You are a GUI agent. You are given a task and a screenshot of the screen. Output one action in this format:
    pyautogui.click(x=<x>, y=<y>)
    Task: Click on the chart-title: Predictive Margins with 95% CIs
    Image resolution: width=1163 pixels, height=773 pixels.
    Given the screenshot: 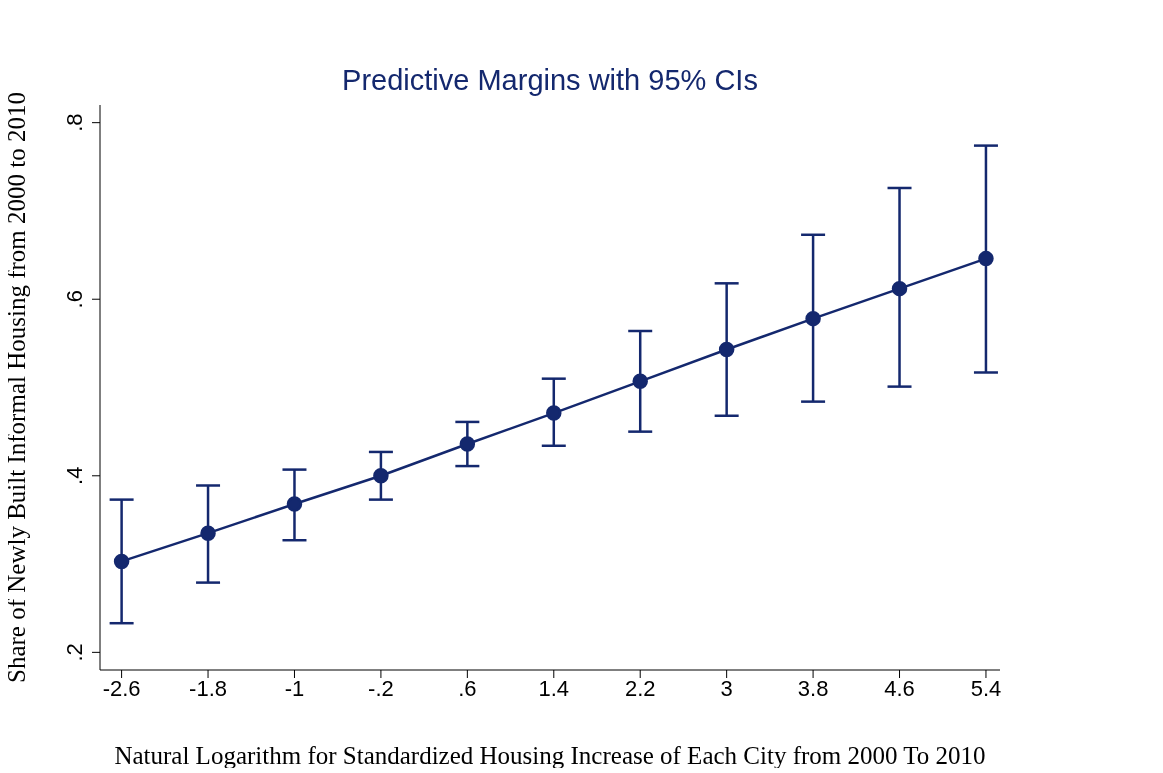 What is the action you would take?
    pyautogui.click(x=550, y=80)
    